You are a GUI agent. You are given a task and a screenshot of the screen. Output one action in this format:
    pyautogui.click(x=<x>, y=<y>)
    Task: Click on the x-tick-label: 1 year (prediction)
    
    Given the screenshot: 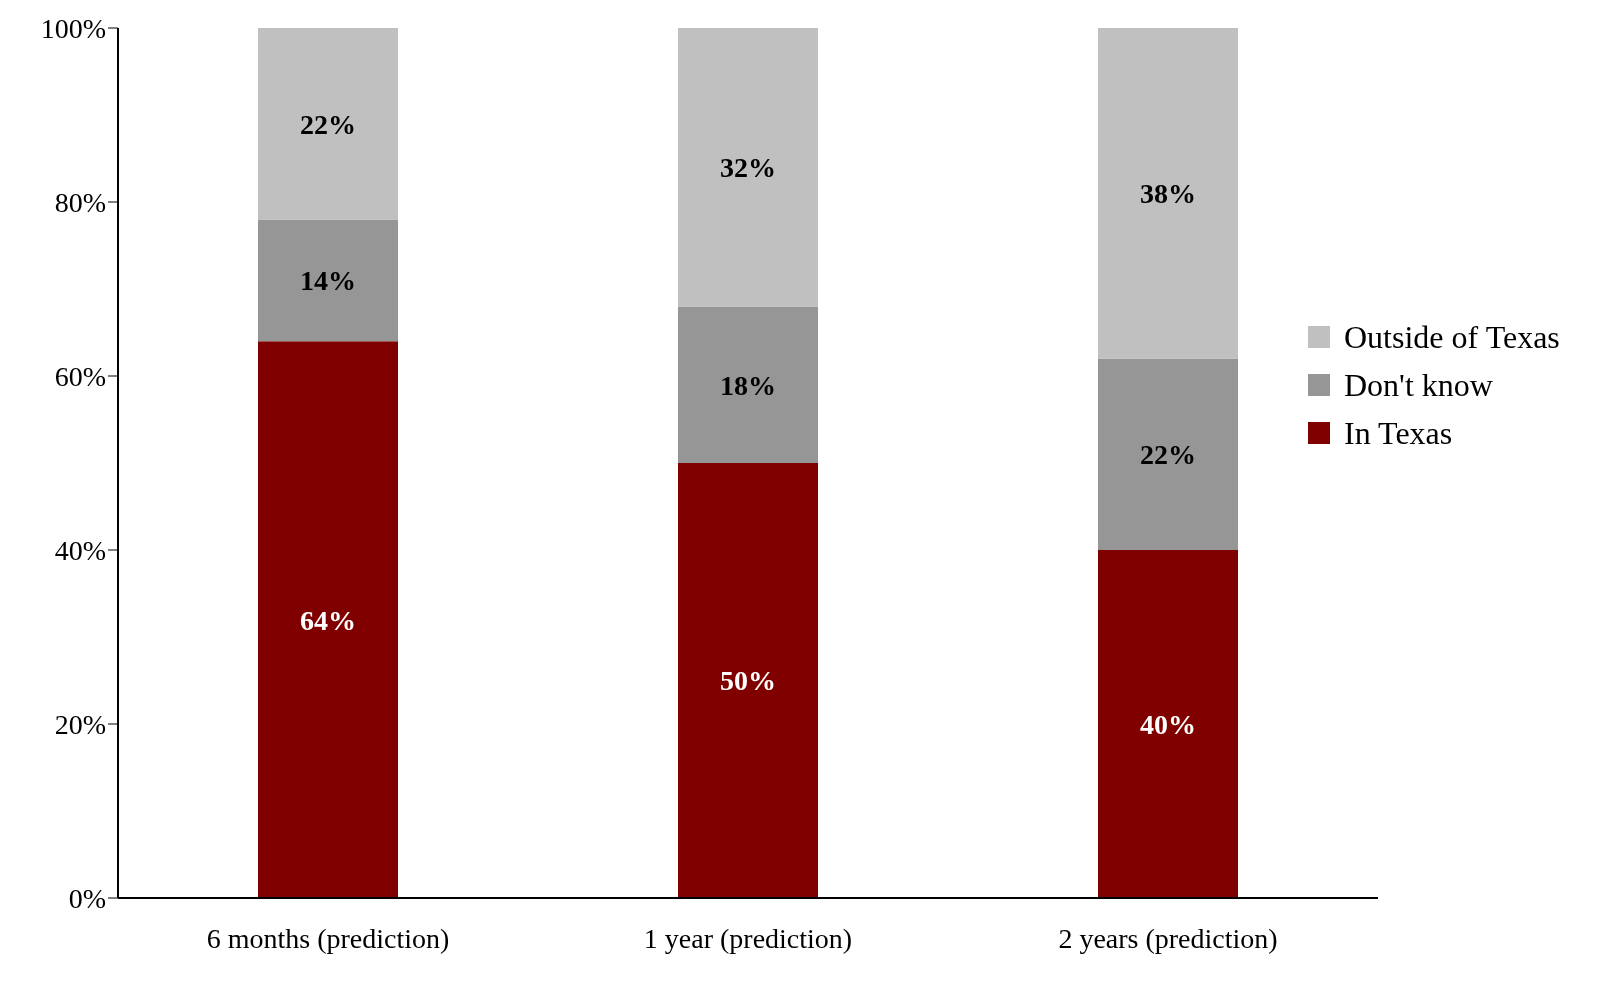 What is the action you would take?
    pyautogui.click(x=748, y=938)
    